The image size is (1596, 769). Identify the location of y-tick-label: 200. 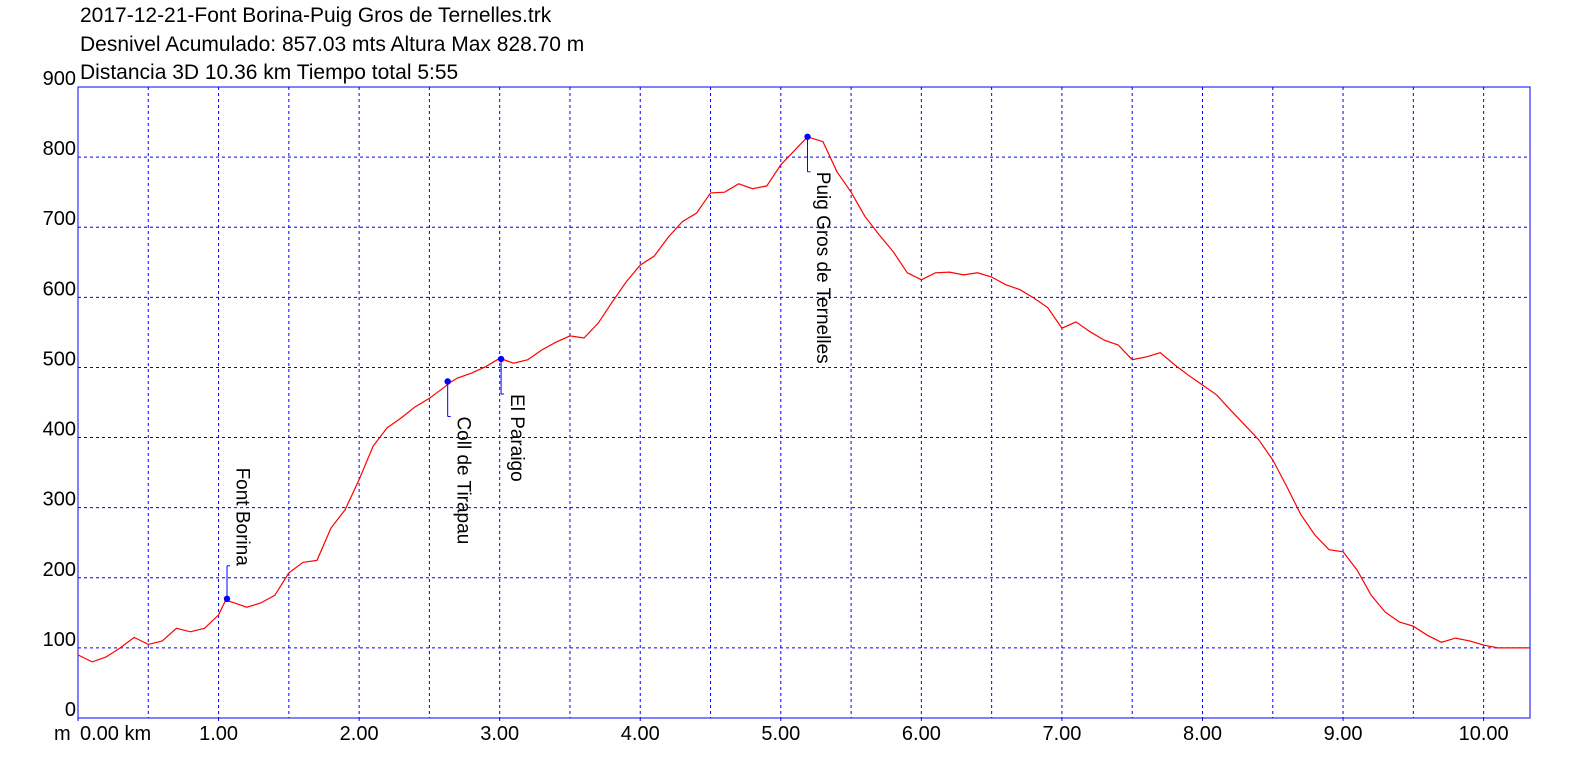
(59, 570).